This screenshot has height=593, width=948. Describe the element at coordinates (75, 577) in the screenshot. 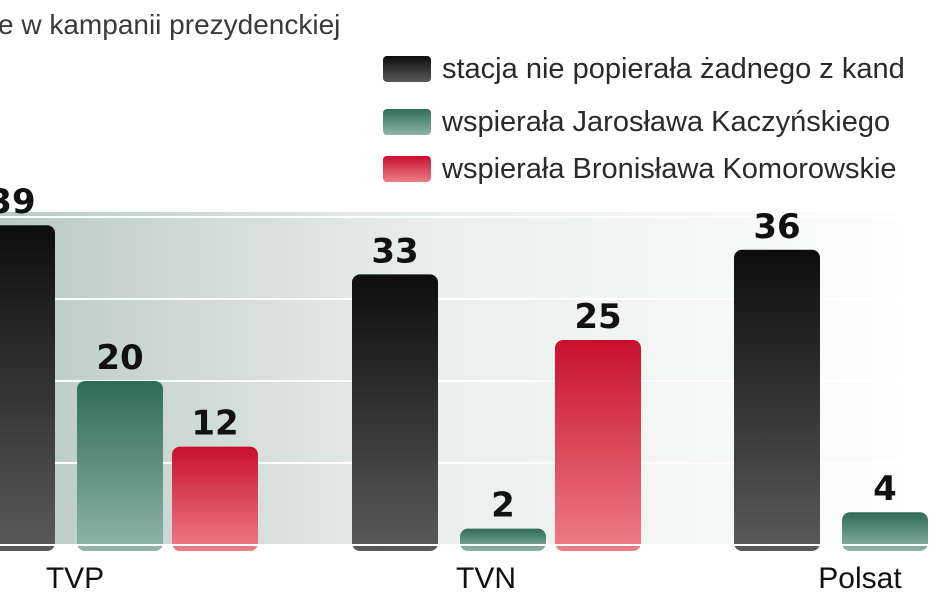

I see `category-label-tvp: TVP` at that location.